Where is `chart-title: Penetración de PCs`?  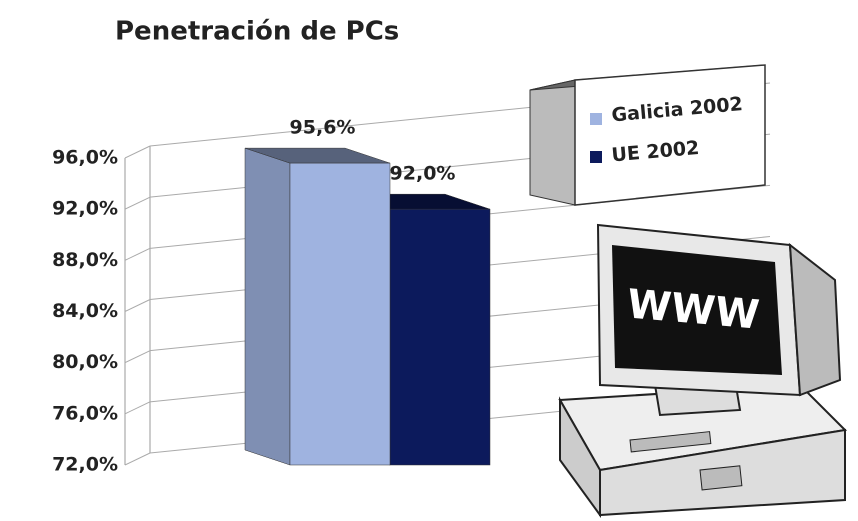 chart-title: Penetración de PCs is located at coordinates (257, 32).